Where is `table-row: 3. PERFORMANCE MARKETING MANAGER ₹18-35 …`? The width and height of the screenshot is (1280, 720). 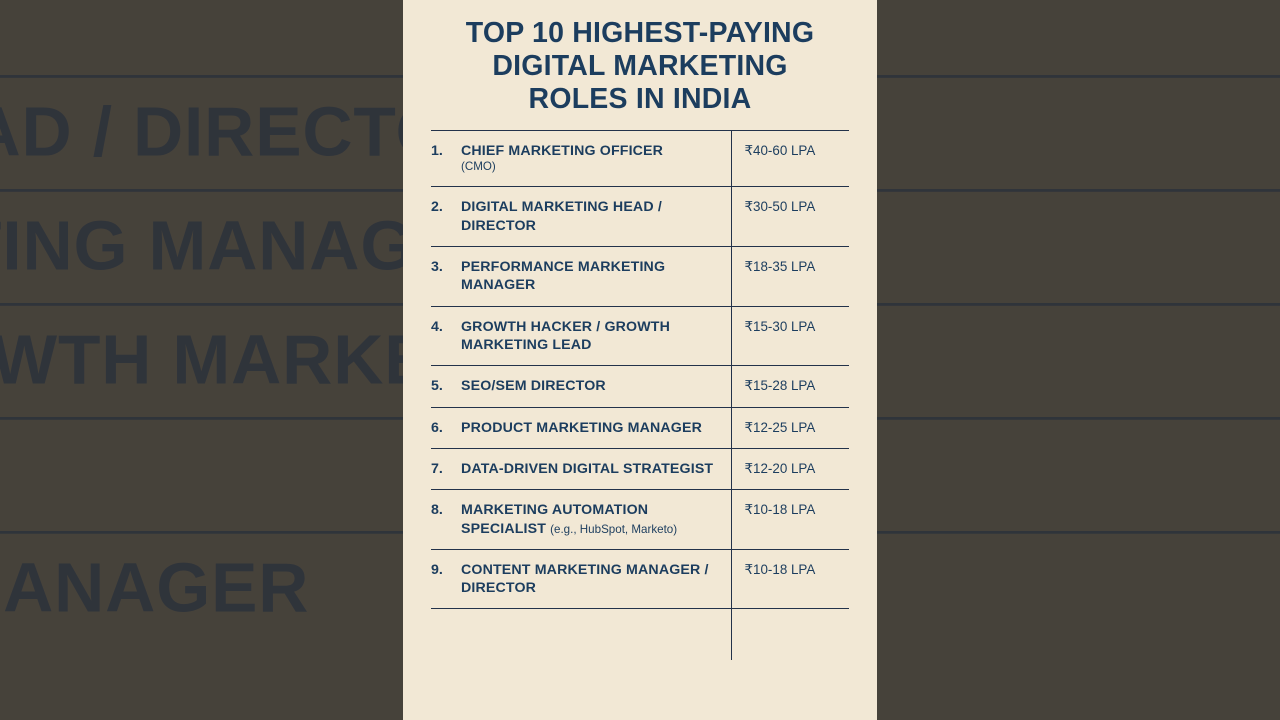
table-row: 3. PERFORMANCE MARKETING MANAGER ₹18-35 … is located at coordinates (640, 276).